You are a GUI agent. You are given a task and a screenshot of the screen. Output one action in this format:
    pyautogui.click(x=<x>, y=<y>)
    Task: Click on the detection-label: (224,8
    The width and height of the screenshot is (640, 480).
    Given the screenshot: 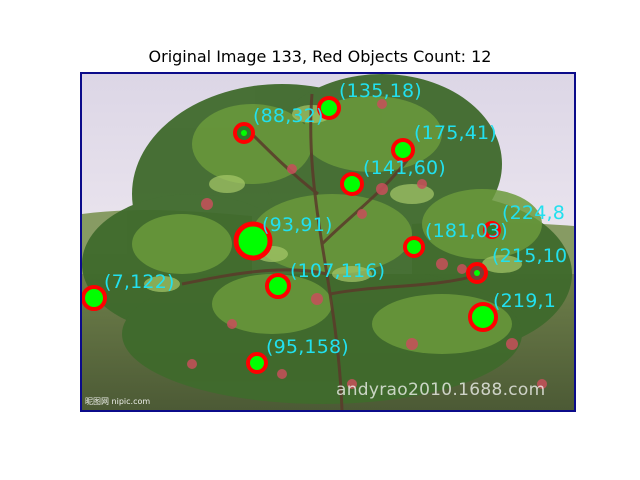 What is the action you would take?
    pyautogui.click(x=534, y=213)
    